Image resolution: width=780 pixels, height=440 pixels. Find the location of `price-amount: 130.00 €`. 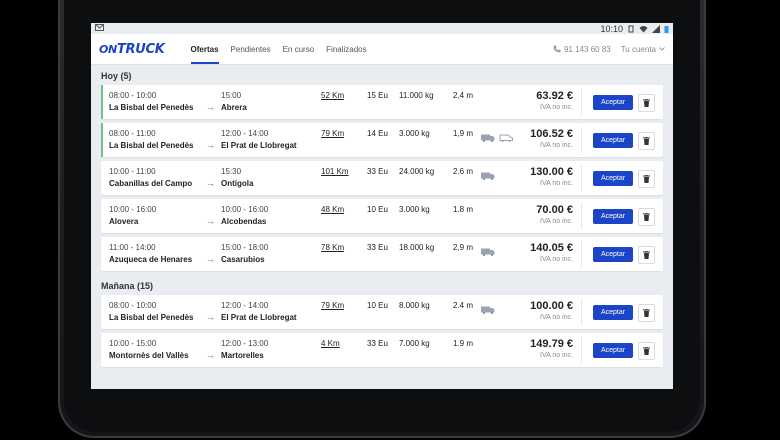

price-amount: 130.00 € is located at coordinates (551, 172).